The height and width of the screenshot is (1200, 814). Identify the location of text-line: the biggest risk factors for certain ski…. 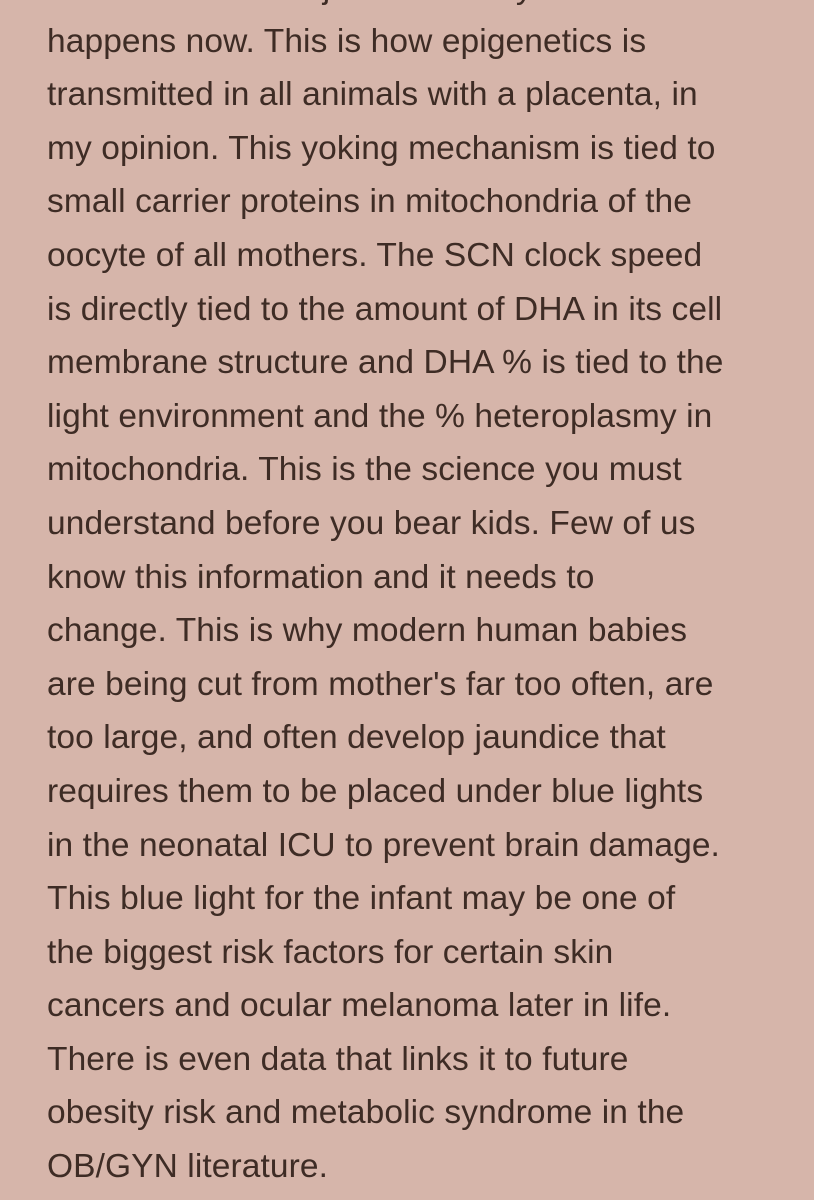
(330, 952).